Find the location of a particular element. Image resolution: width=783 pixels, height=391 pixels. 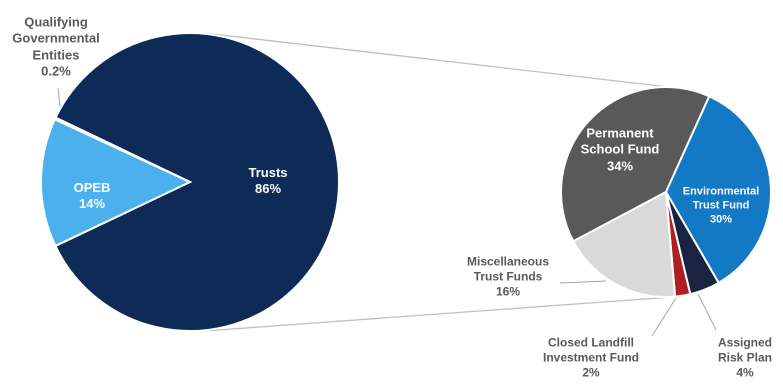

slice-label: Closed Landfill Investment Fund 2% is located at coordinates (591, 358).